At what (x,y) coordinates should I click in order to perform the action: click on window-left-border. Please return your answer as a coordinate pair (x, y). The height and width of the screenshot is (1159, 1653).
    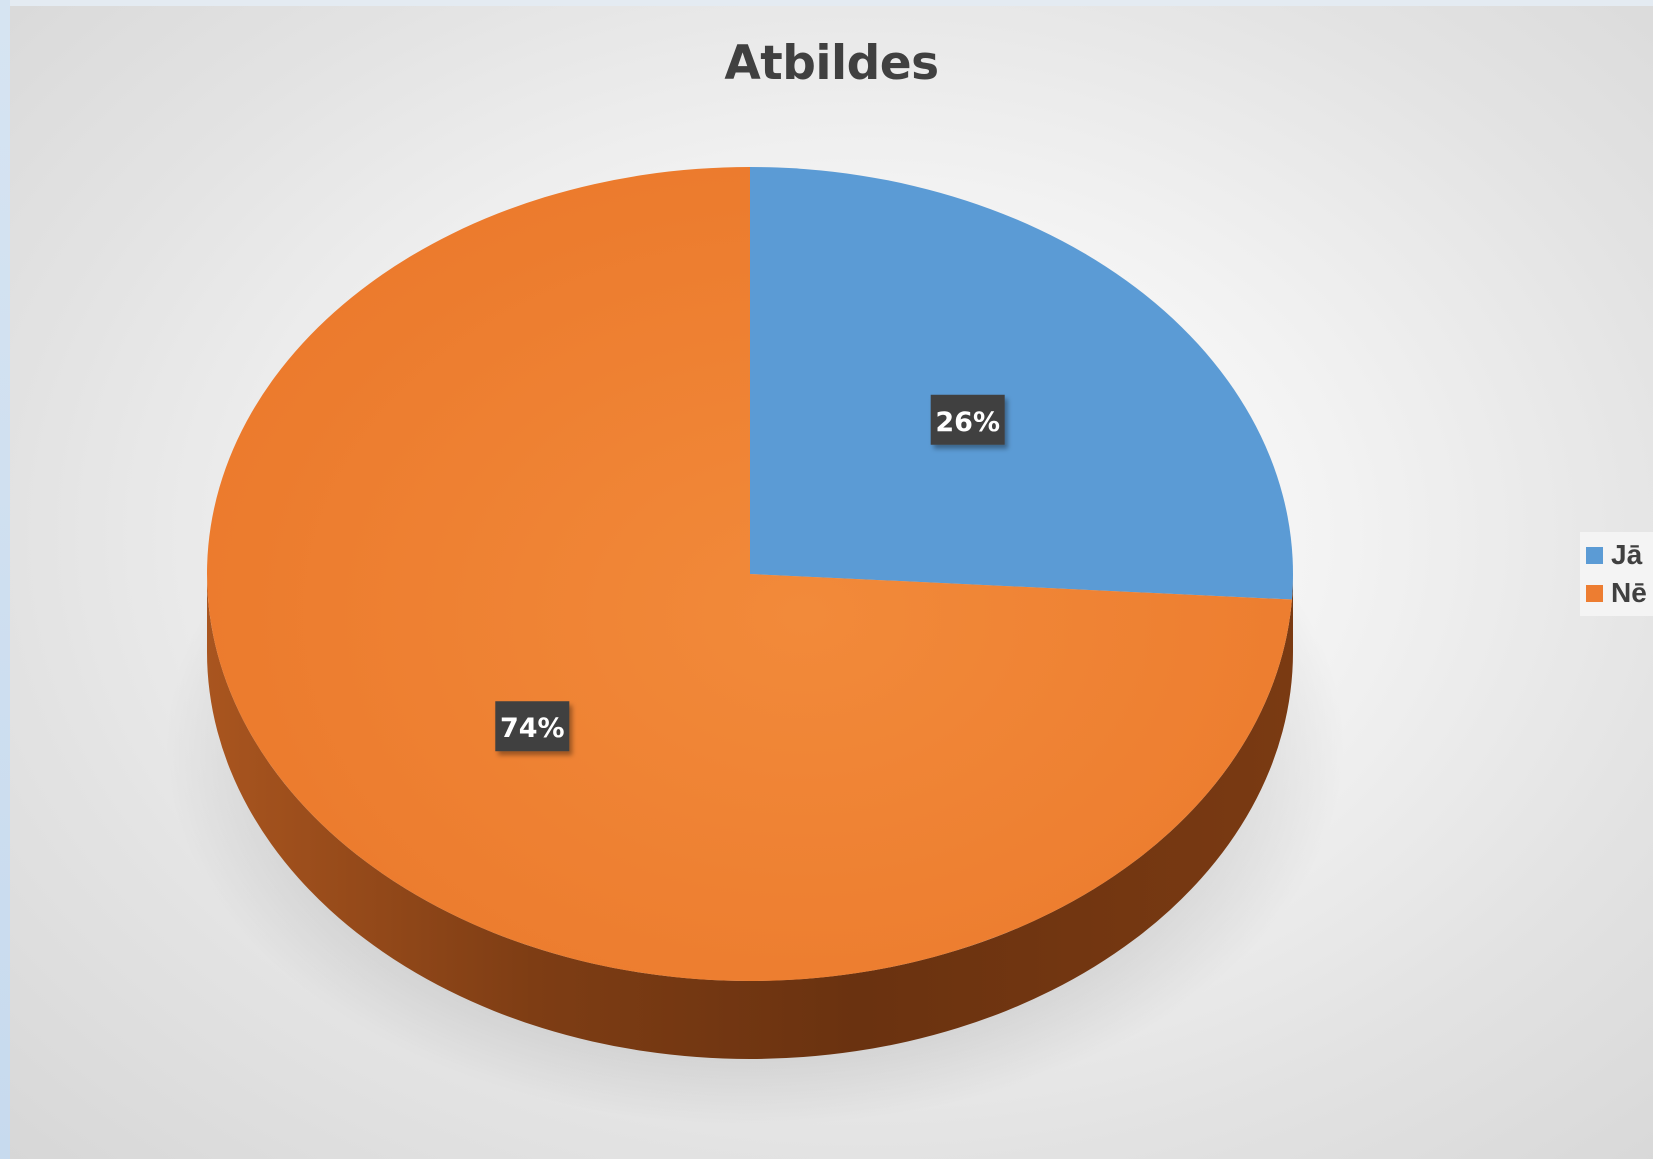
    Looking at the image, I should click on (5, 579).